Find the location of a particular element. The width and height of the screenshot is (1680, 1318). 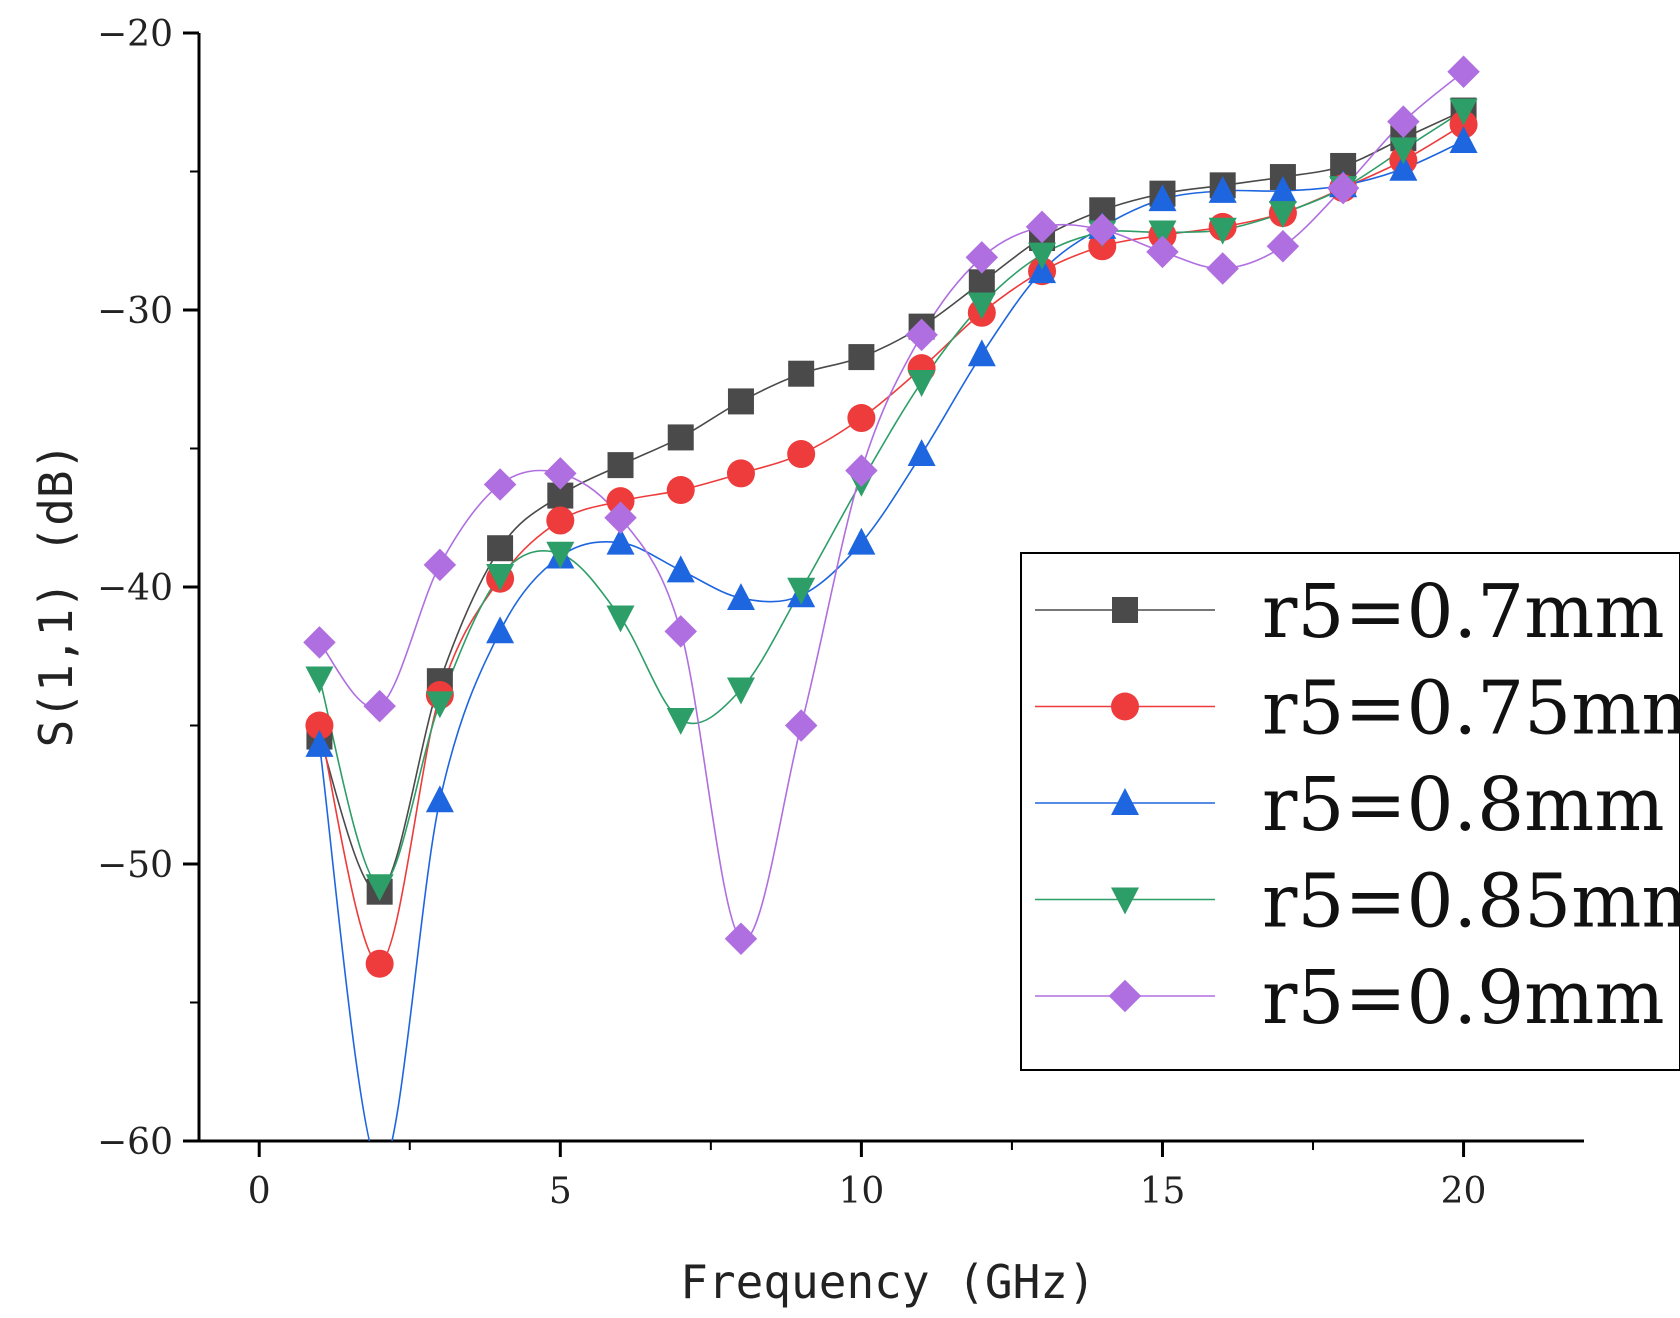

y-tick-label: −30 is located at coordinates (135, 311).